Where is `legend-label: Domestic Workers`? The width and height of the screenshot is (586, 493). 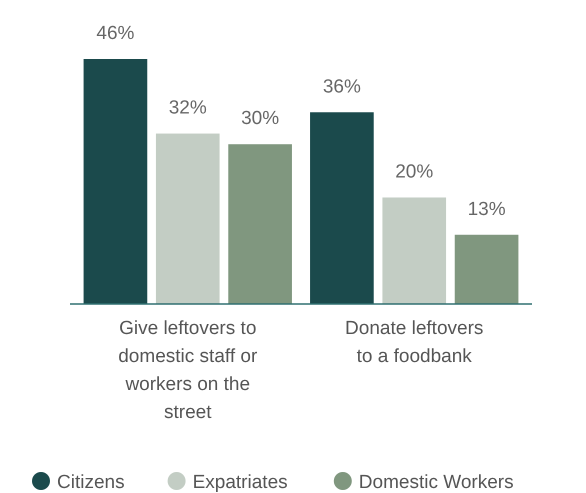 legend-label: Domestic Workers is located at coordinates (436, 482).